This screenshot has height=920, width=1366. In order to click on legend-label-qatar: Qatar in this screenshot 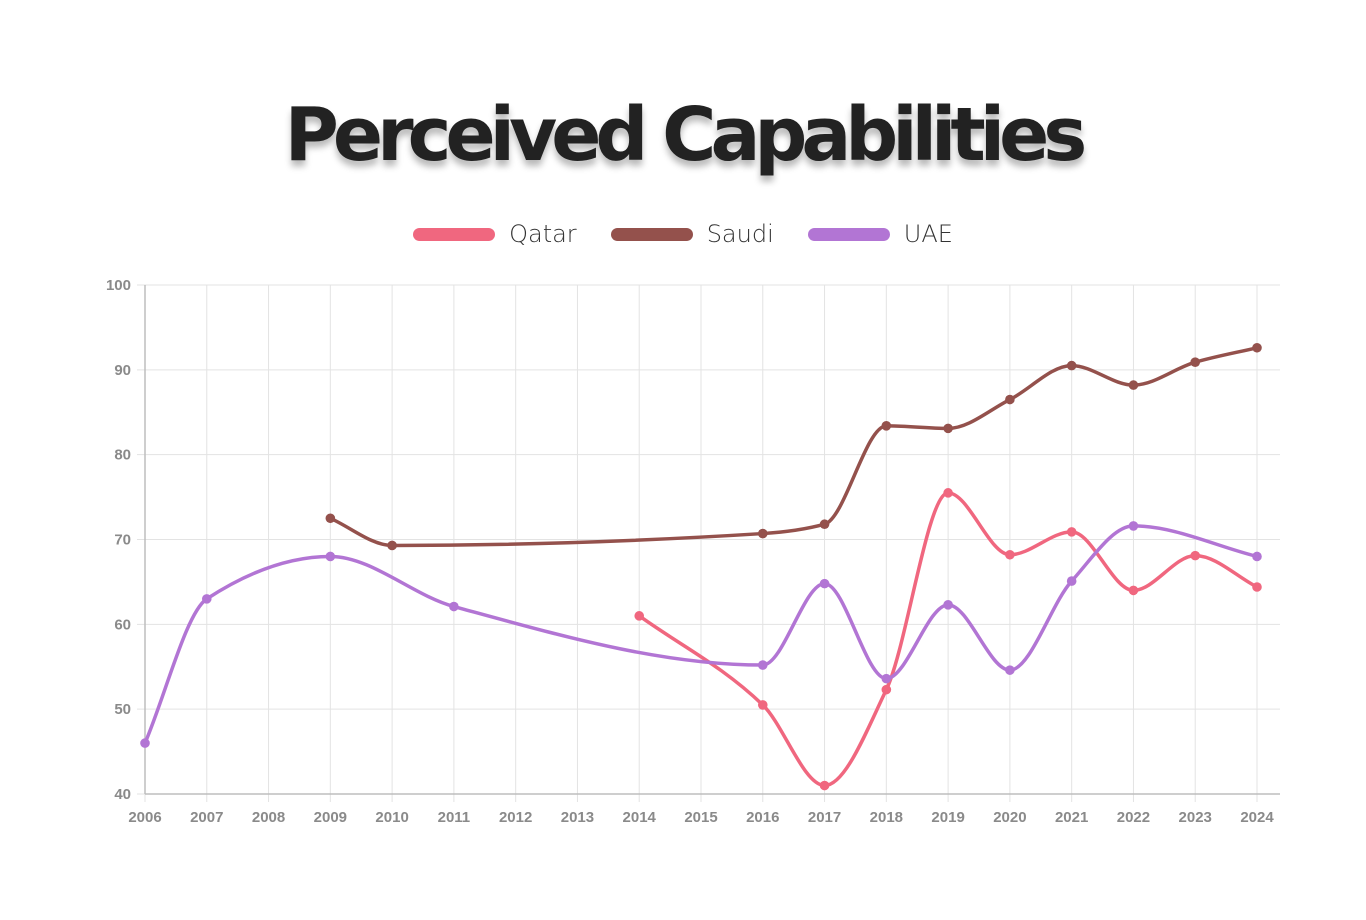, I will do `click(543, 234)`.